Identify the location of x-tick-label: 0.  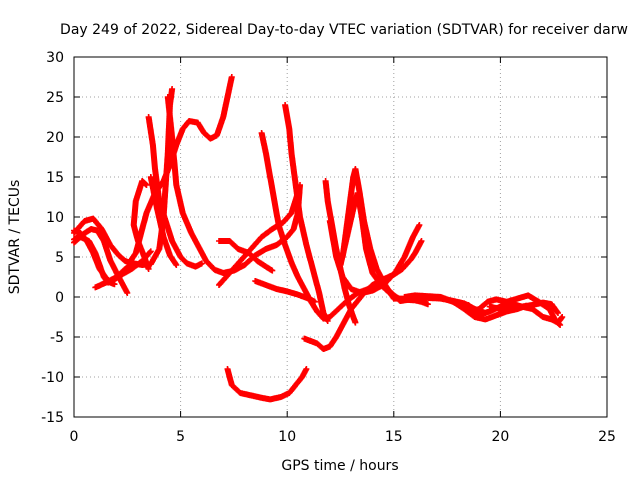
(74, 437).